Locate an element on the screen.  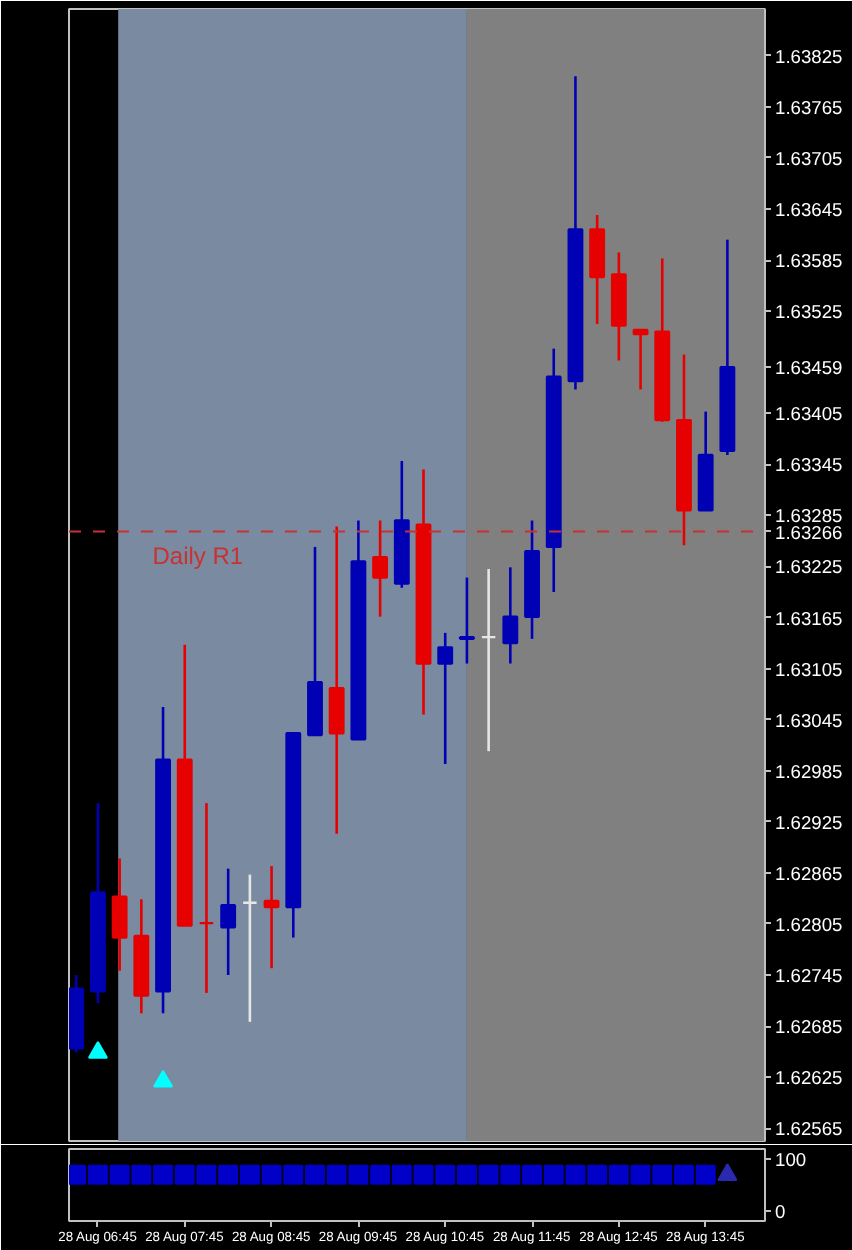
y-tick-label: 1.62925 is located at coordinates (809, 822).